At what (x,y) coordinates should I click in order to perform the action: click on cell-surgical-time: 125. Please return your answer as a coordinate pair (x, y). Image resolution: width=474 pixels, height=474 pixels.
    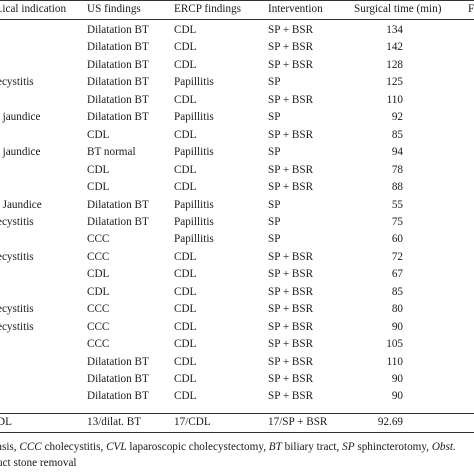
    Looking at the image, I should click on (394, 82).